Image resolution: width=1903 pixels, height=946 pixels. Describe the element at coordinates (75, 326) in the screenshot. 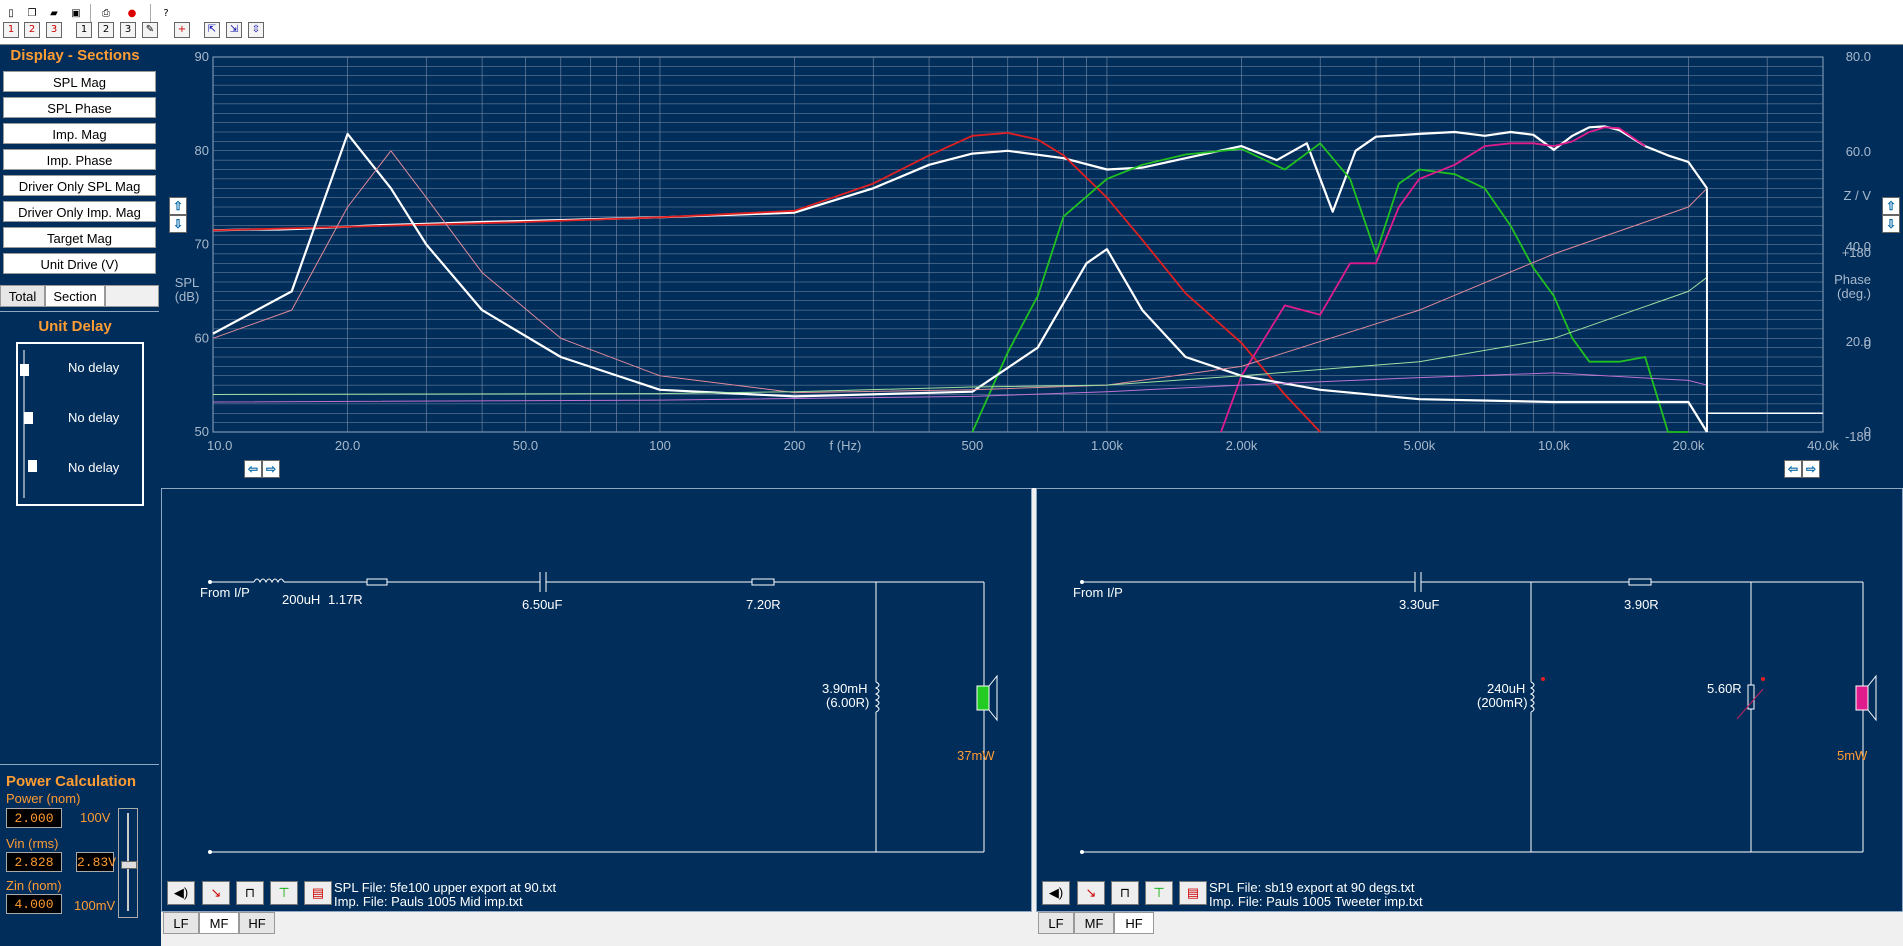

I see `unit-delay-title: Unit Delay` at that location.